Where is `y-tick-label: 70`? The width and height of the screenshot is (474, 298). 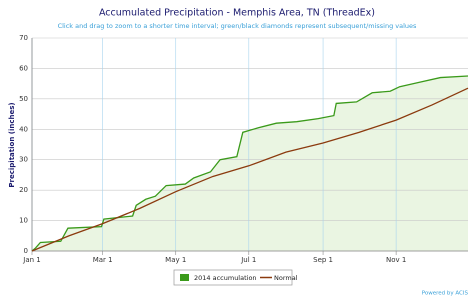
y-tick-label: 70 is located at coordinates (23, 38).